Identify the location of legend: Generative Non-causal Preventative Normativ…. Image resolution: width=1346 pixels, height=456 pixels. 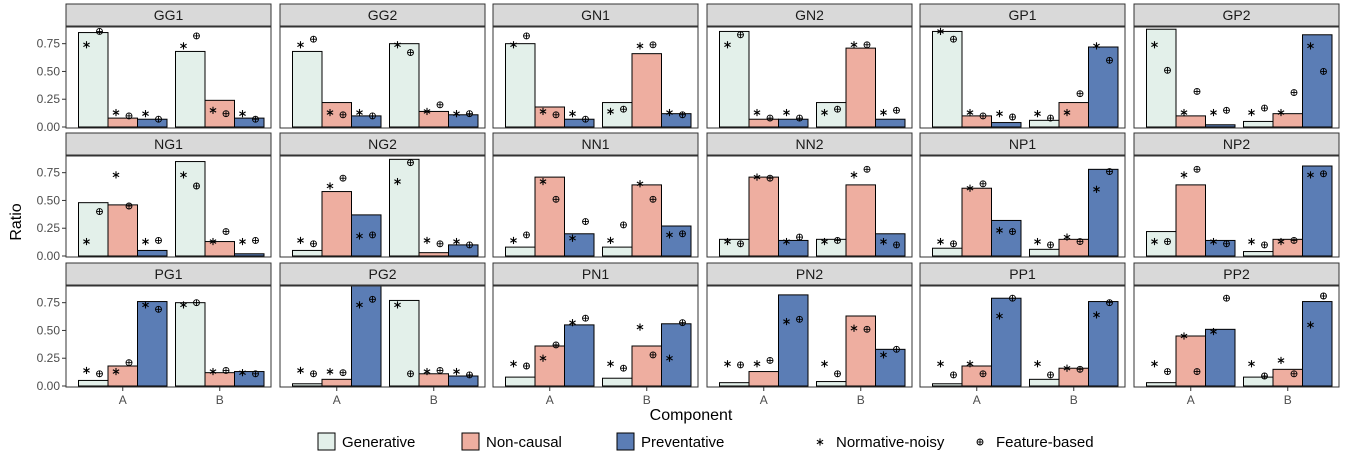
(705, 441).